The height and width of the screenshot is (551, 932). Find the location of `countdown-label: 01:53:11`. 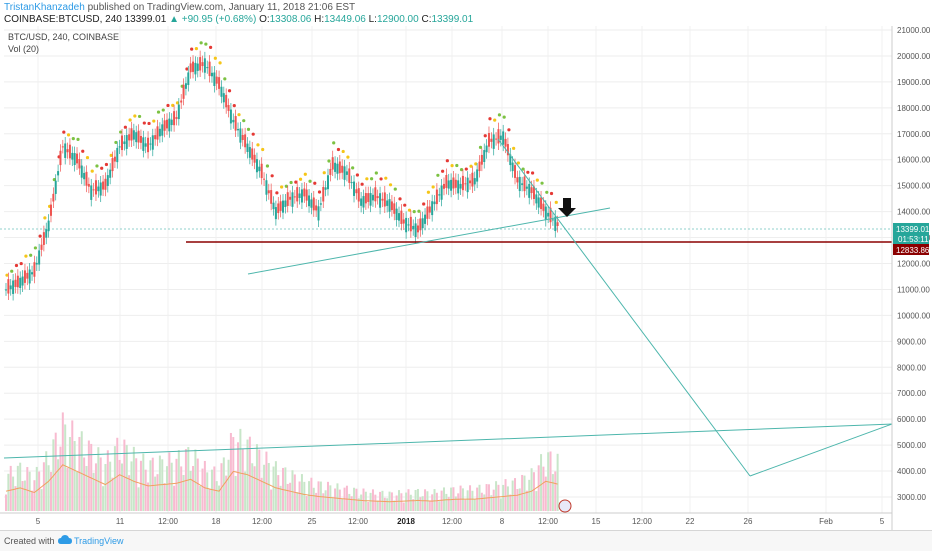

countdown-label: 01:53:11 is located at coordinates (913, 239).